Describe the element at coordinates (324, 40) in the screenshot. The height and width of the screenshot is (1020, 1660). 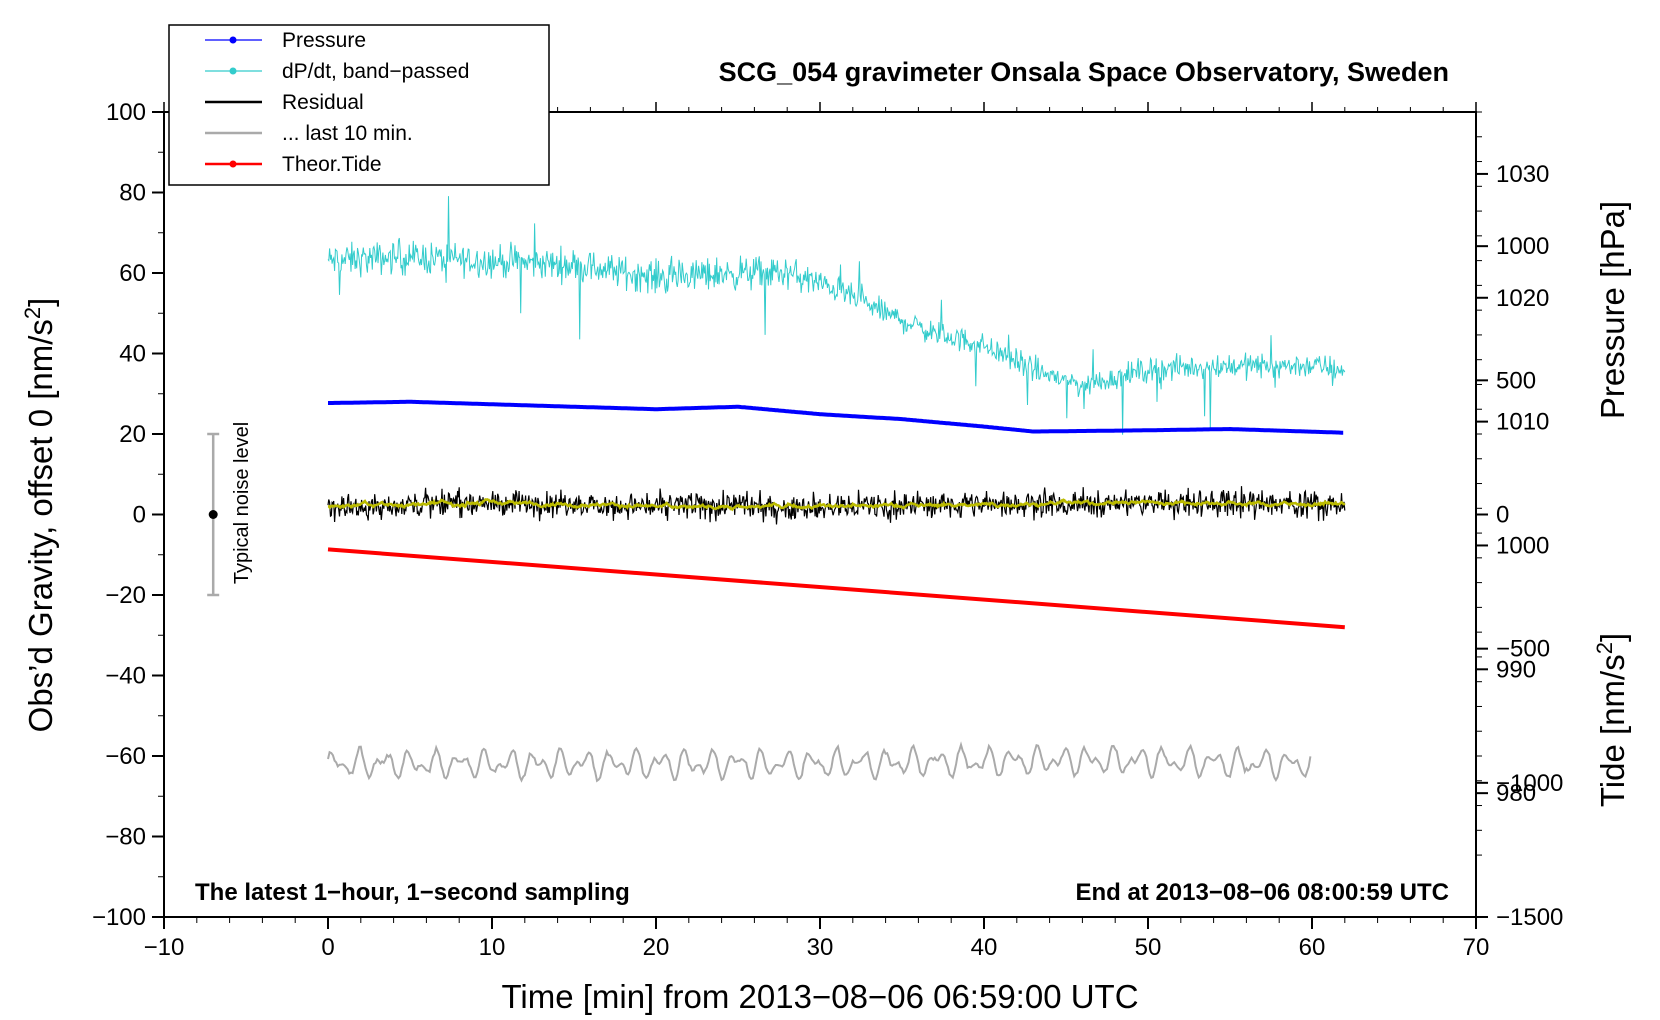
I see `legend-label-0: Pressure` at that location.